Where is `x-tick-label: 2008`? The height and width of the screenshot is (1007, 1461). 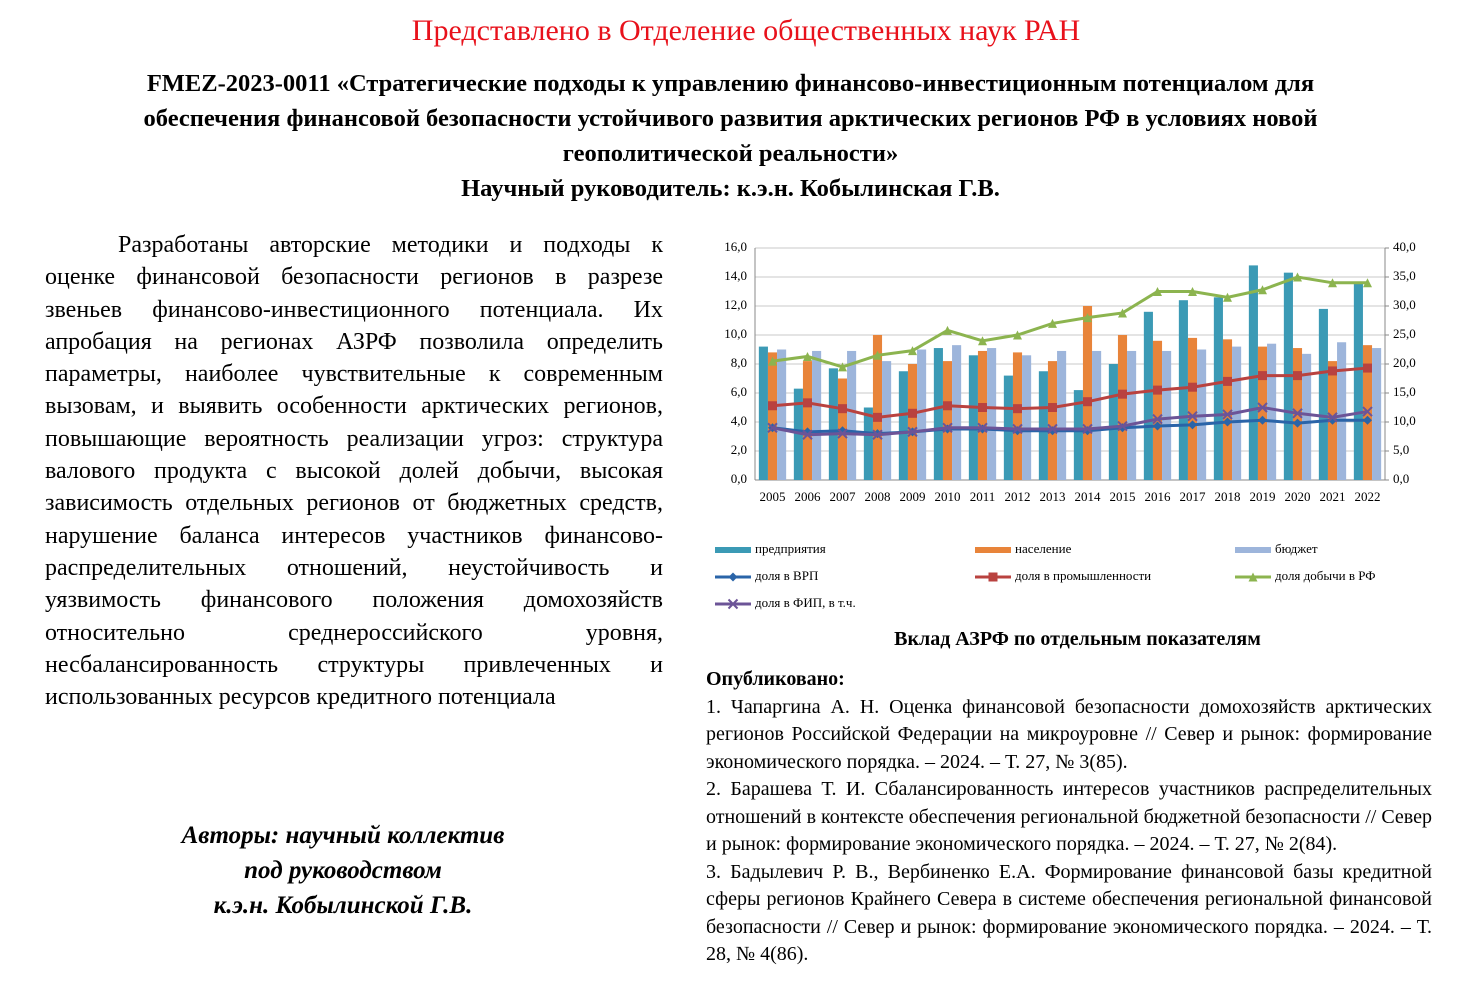 x-tick-label: 2008 is located at coordinates (878, 496).